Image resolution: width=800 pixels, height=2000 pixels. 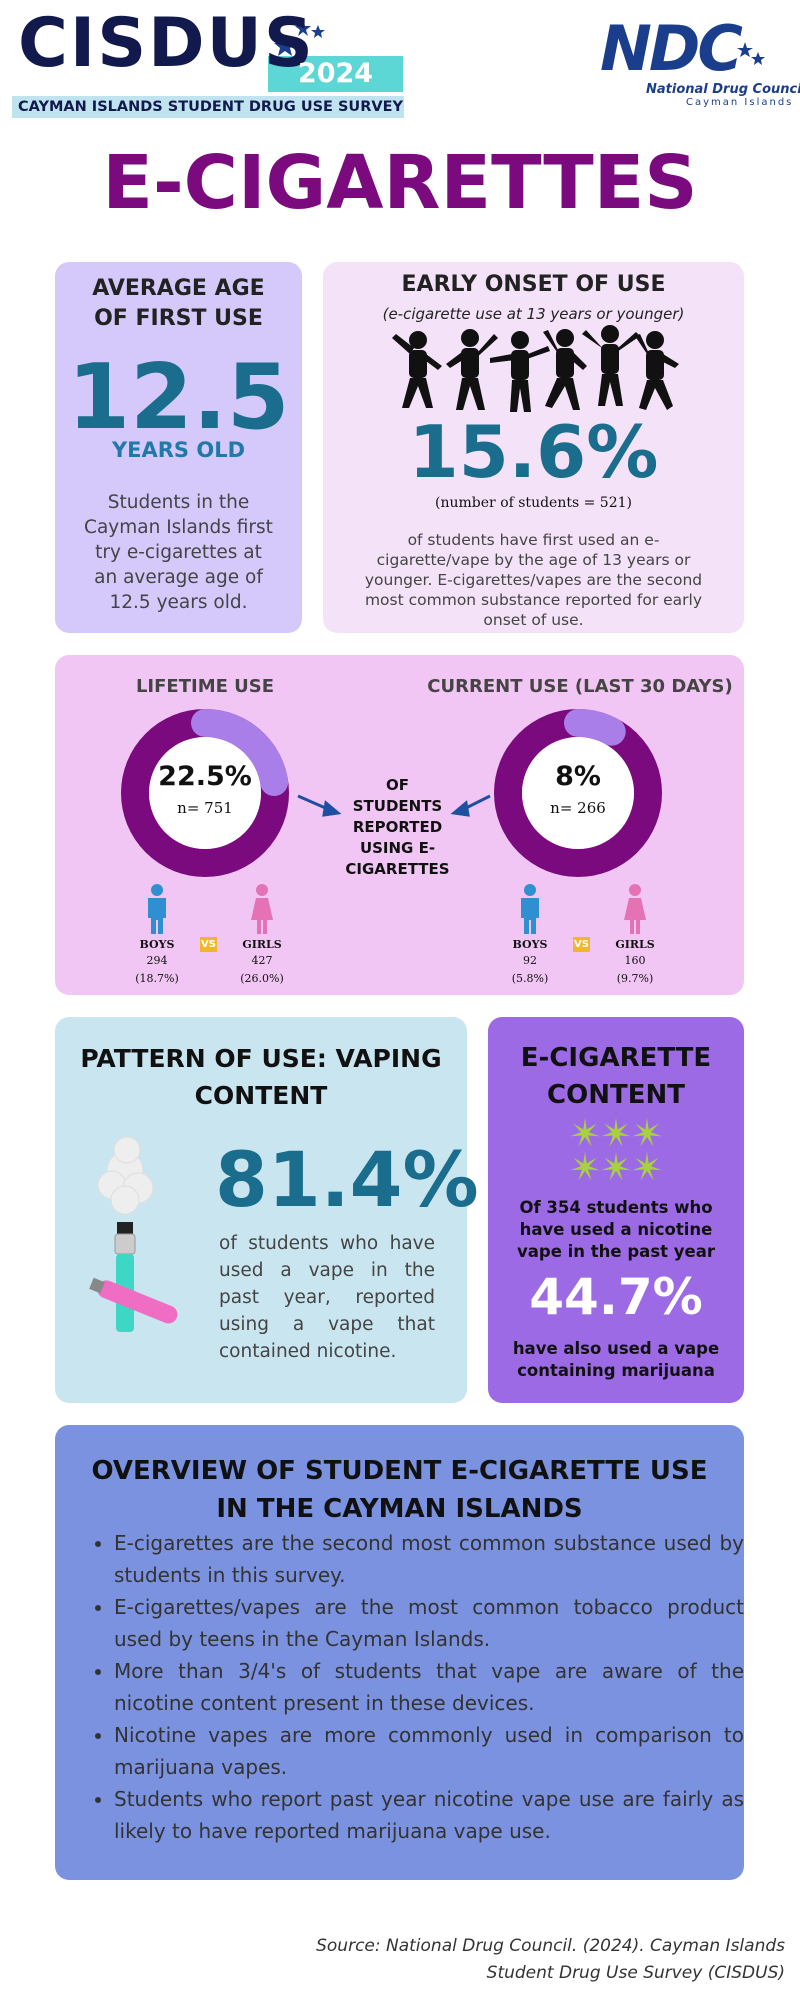 What do you see at coordinates (166, 43) in the screenshot?
I see `brand: CISDUS` at bounding box center [166, 43].